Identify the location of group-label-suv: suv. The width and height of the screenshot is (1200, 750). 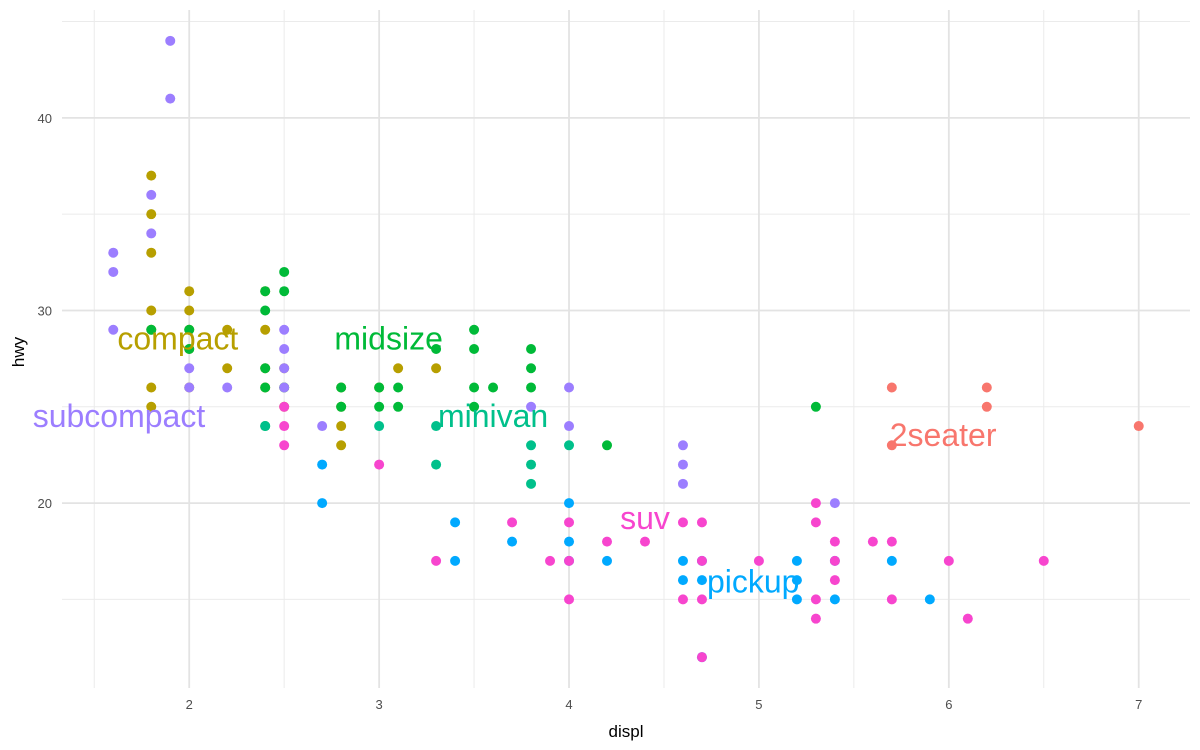
(645, 518).